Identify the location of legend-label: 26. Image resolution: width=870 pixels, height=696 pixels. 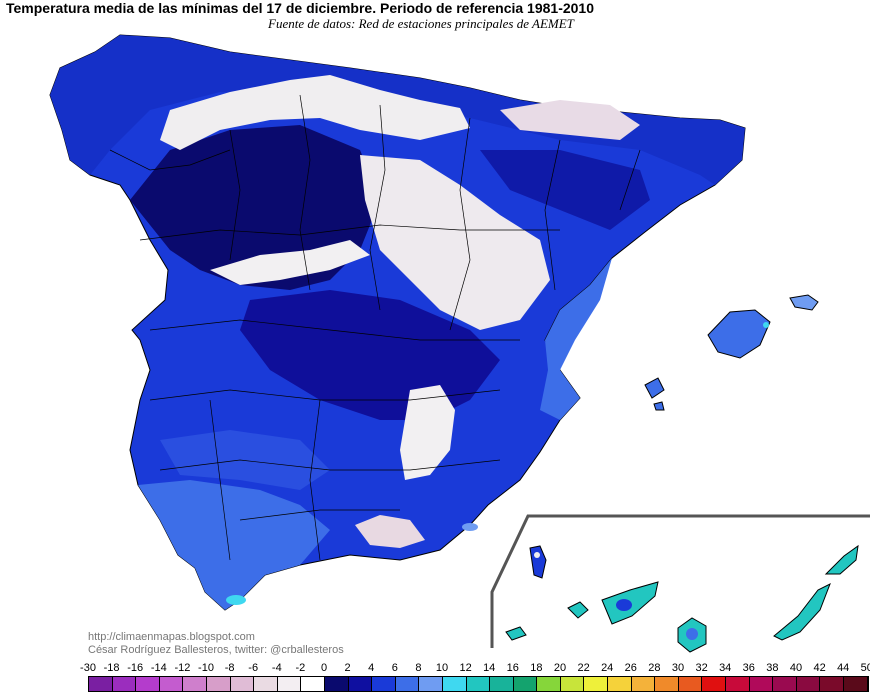
(630, 668).